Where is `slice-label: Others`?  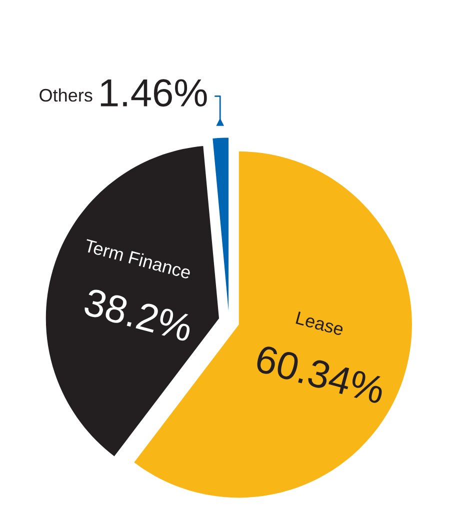
slice-label: Others is located at coordinates (66, 95).